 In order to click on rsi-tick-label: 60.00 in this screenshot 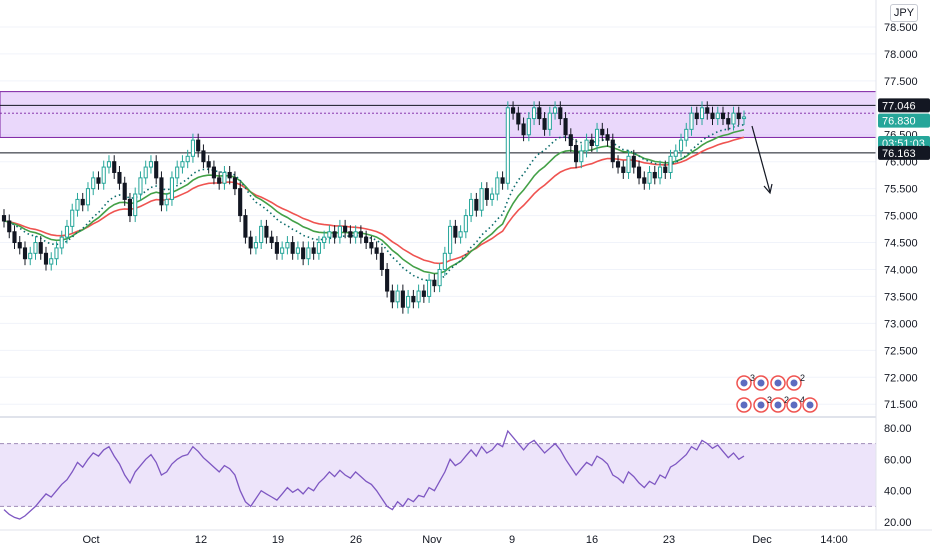, I will do `click(898, 460)`.